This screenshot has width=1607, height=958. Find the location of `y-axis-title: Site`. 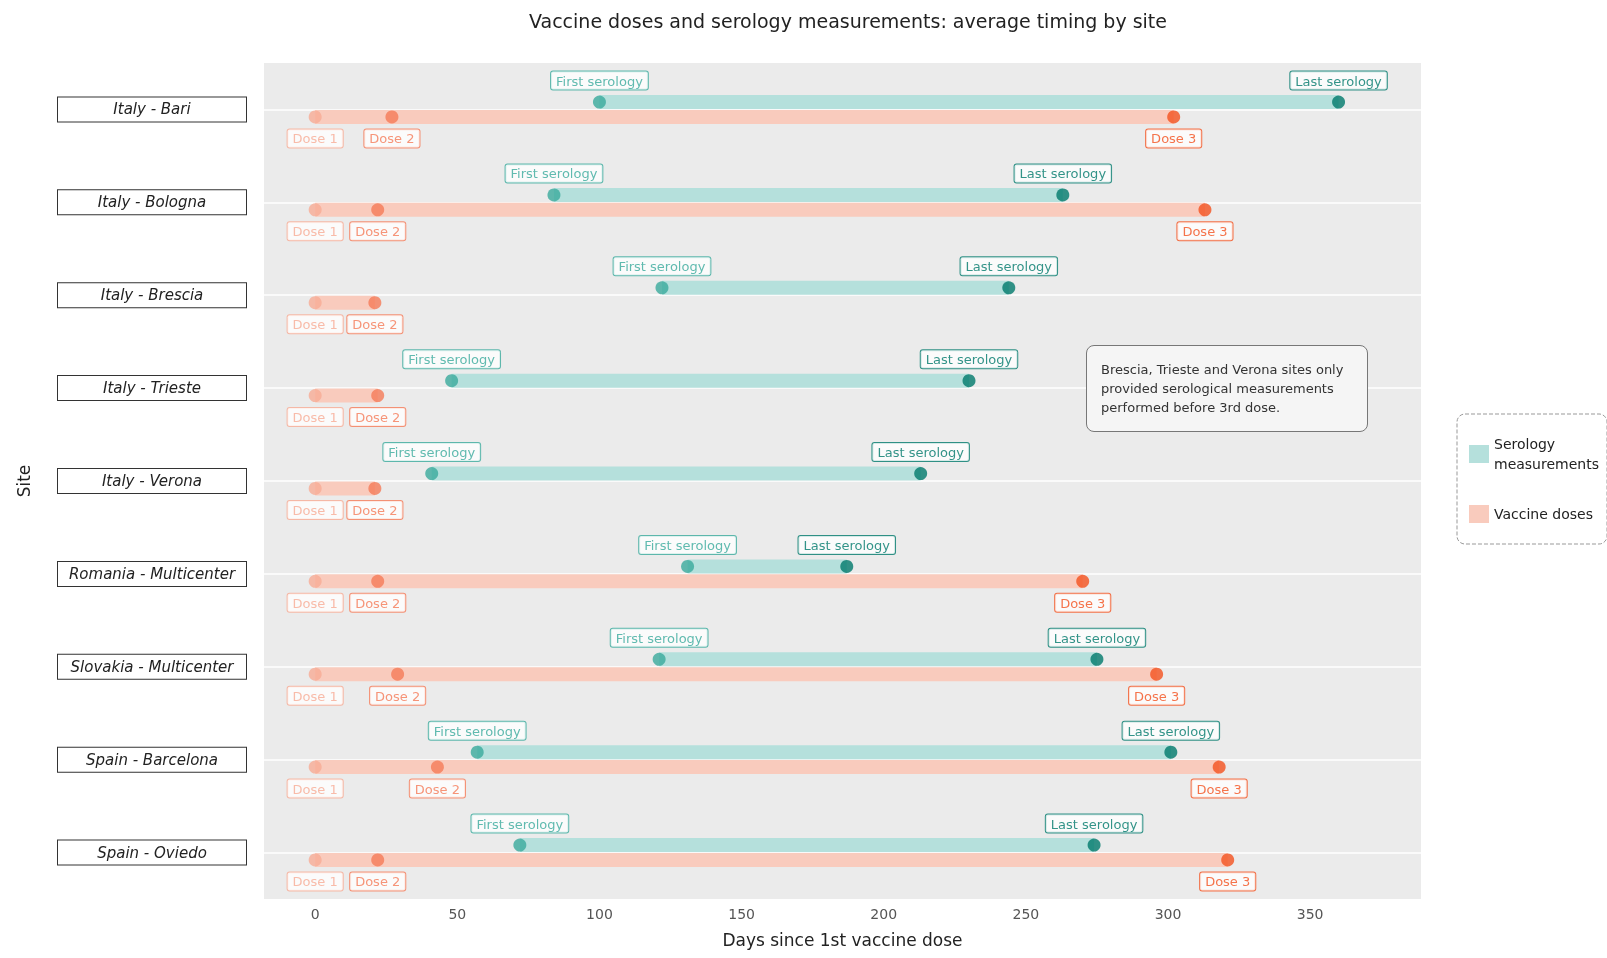

y-axis-title: Site is located at coordinates (23, 481).